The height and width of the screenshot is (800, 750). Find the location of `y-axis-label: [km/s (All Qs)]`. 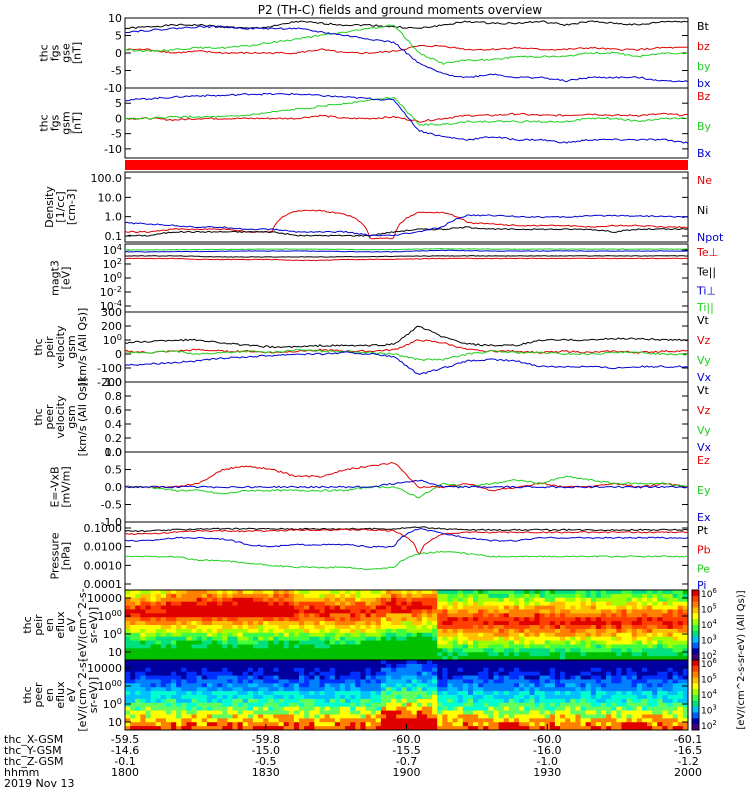

y-axis-label: [km/s (All Qs)] is located at coordinates (82, 347).